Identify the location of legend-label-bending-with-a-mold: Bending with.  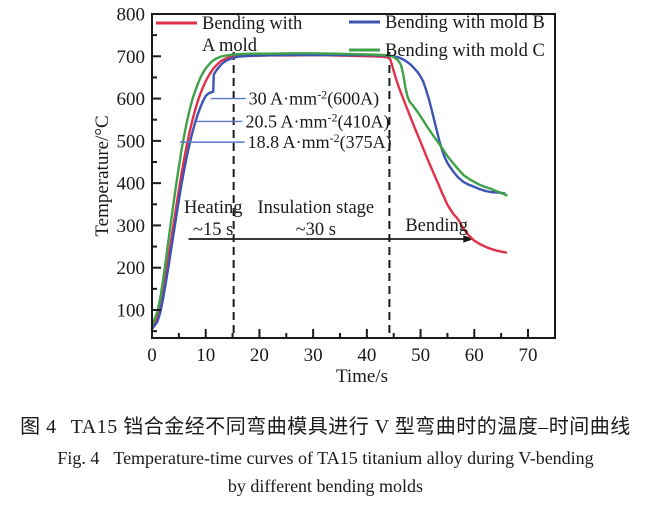
(252, 24).